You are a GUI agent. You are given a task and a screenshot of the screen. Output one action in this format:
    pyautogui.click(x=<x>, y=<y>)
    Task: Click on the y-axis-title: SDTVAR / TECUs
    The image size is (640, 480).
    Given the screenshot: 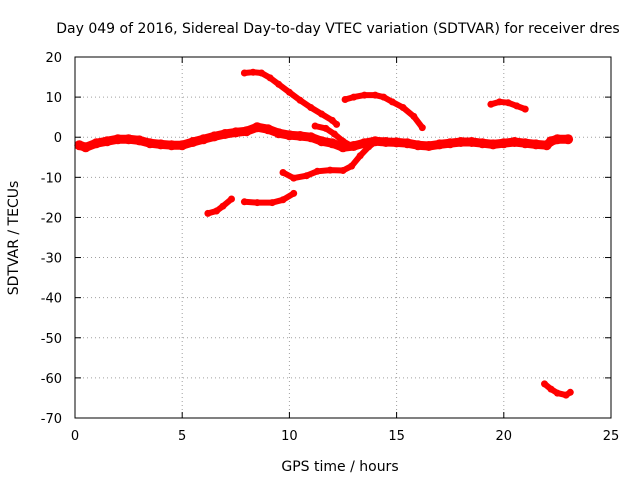 What is the action you would take?
    pyautogui.click(x=14, y=238)
    